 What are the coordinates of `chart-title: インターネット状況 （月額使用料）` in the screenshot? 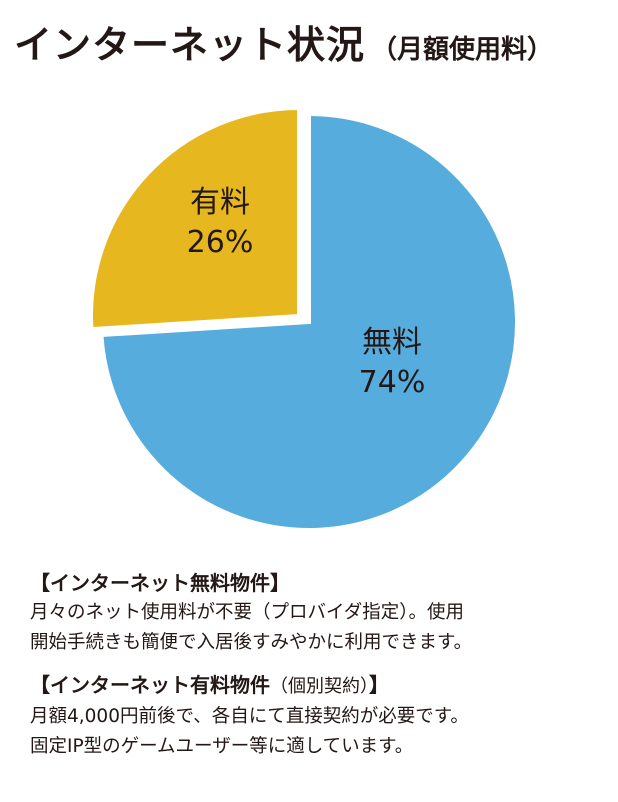 It's located at (314, 41).